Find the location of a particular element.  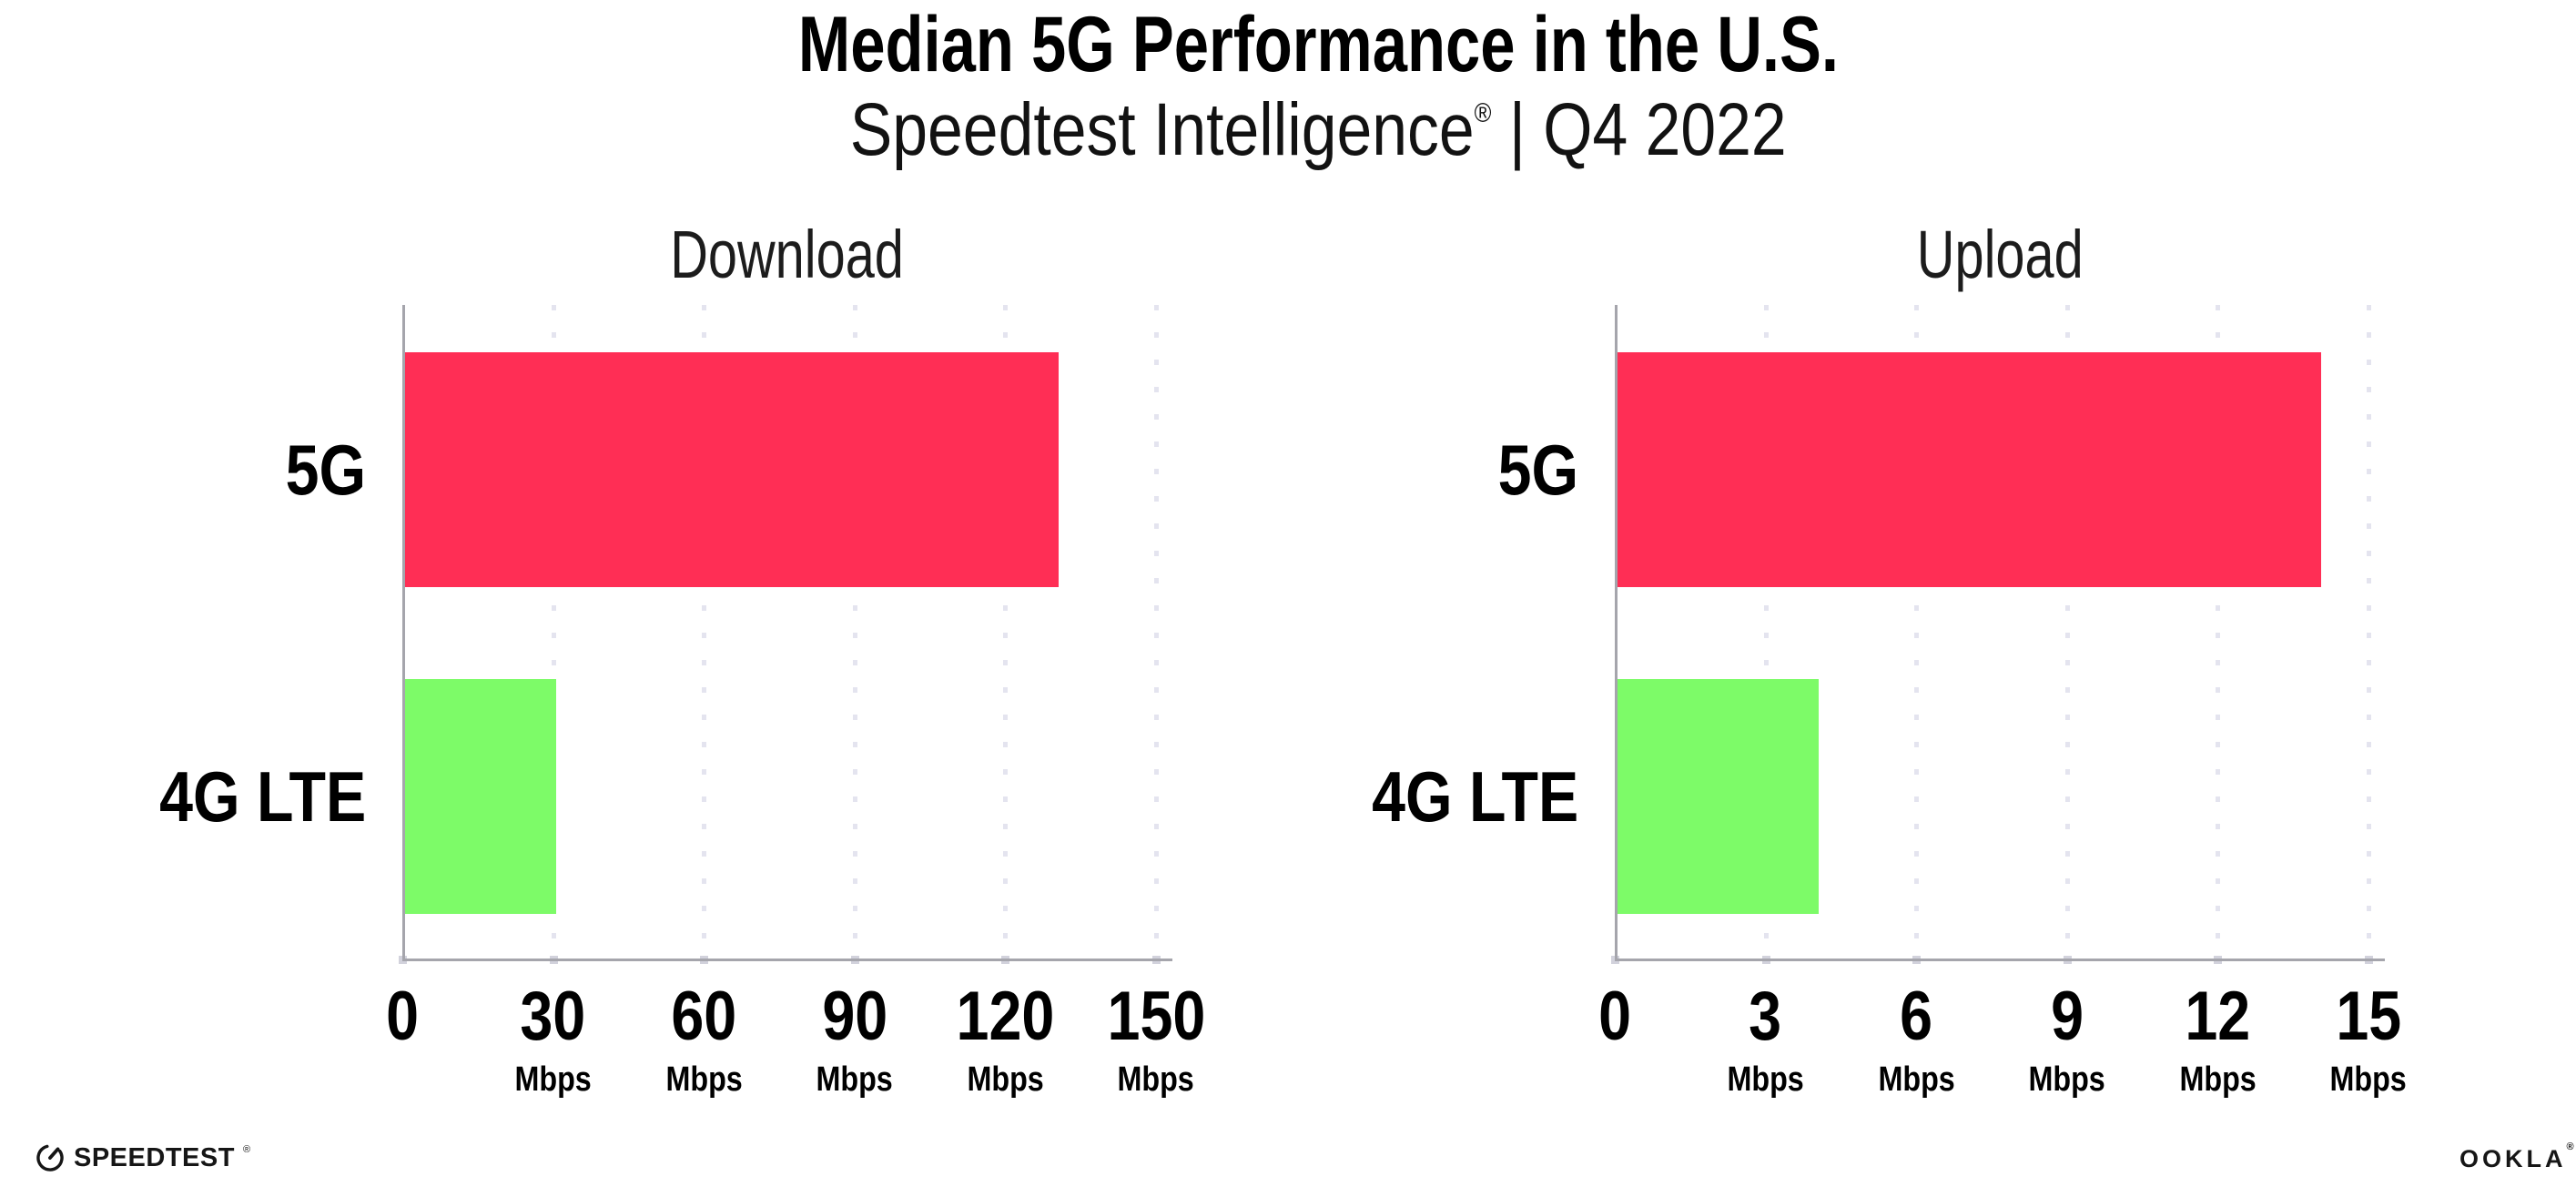

page-title-text: Median 5G Performance in the U.S. is located at coordinates (1318, 45).